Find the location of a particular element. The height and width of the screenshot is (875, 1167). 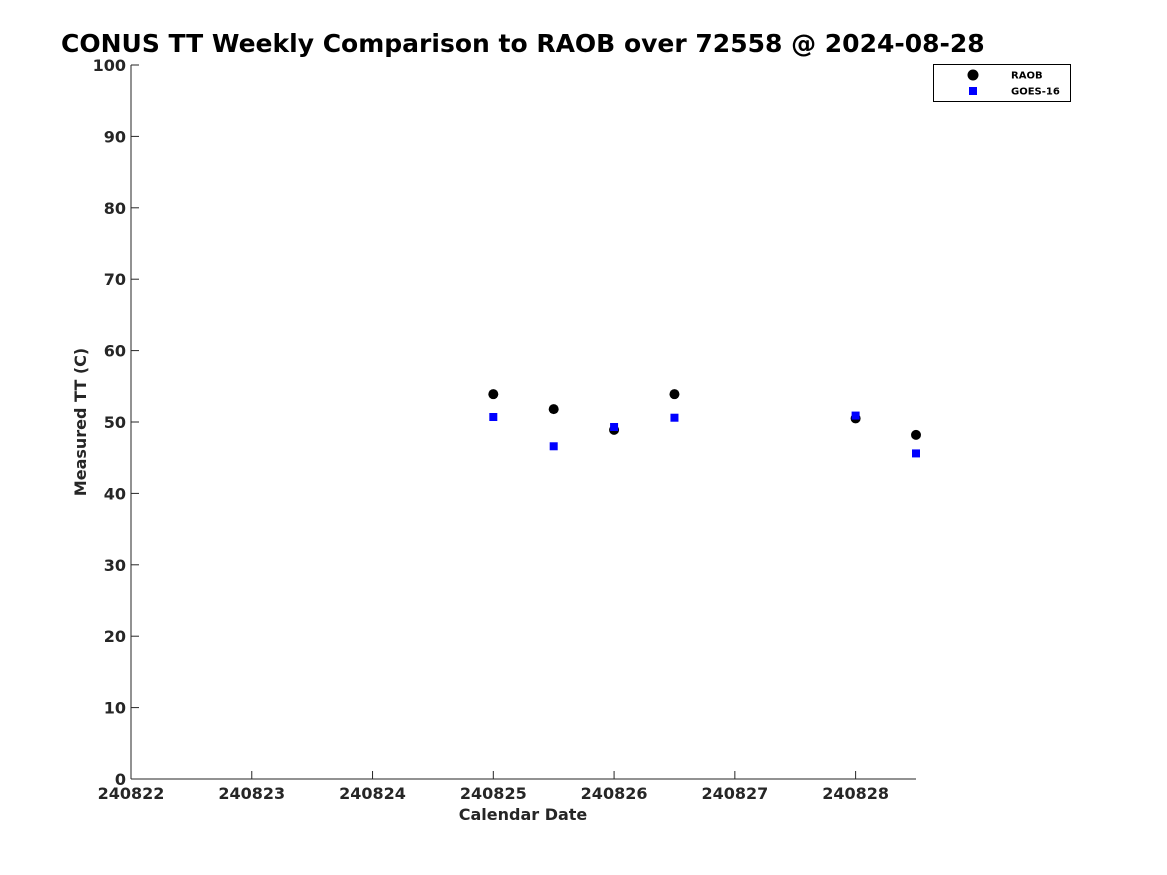

y-tick-label: 50 is located at coordinates (115, 422).